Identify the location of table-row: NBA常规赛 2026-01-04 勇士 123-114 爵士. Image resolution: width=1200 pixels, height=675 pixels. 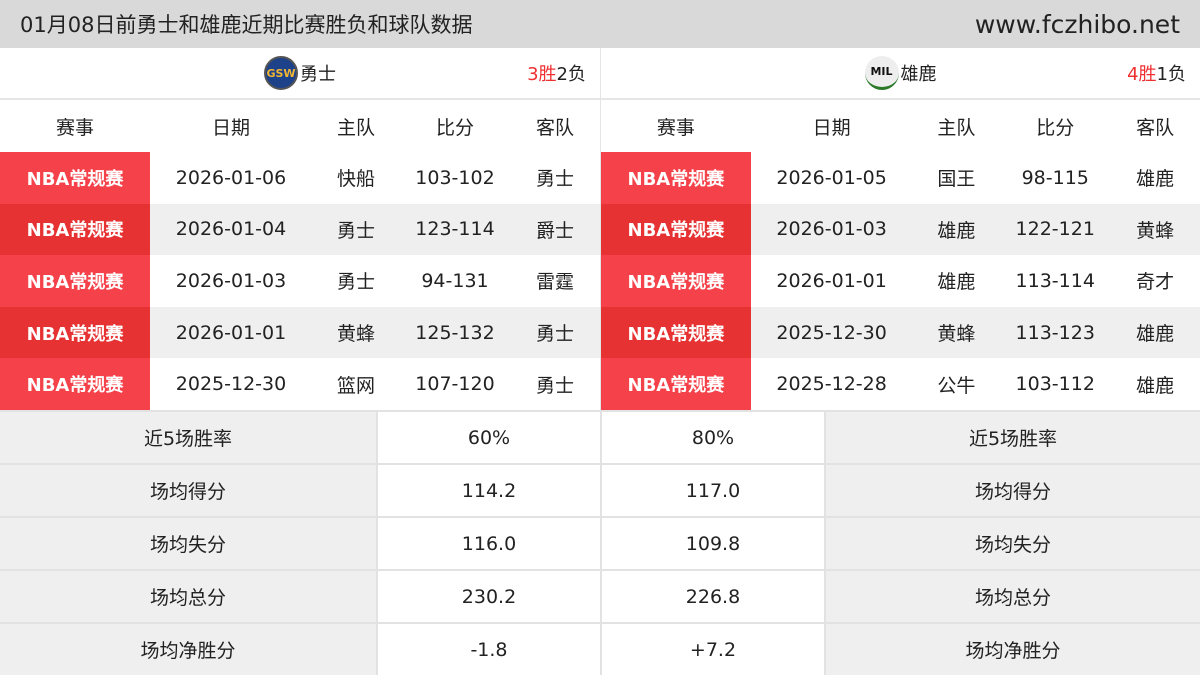
(300, 229).